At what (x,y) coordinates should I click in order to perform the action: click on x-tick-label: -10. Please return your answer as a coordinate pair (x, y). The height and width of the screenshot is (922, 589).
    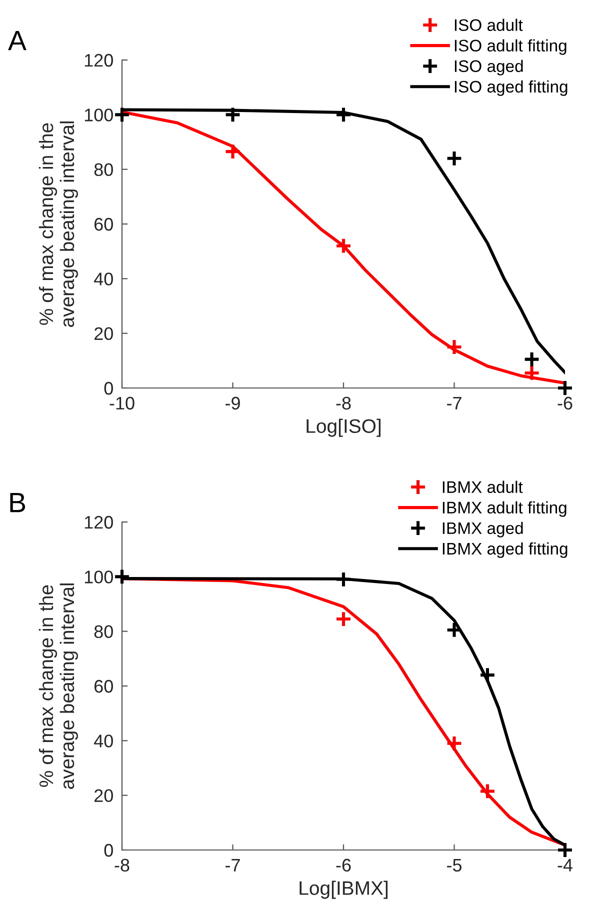
    Looking at the image, I should click on (122, 403).